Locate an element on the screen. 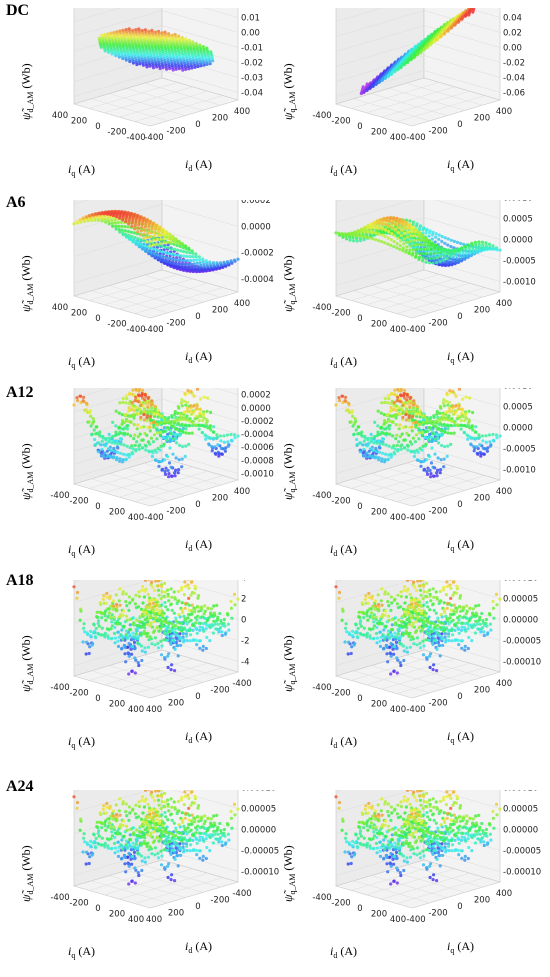 This screenshot has height=977, width=550. z-axis-label: ψ̃q_AM (Wb) is located at coordinates (289, 663).